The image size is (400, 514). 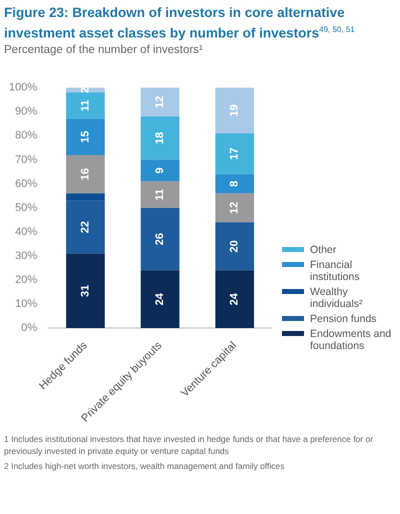 I want to click on data-label: 15, so click(x=85, y=137).